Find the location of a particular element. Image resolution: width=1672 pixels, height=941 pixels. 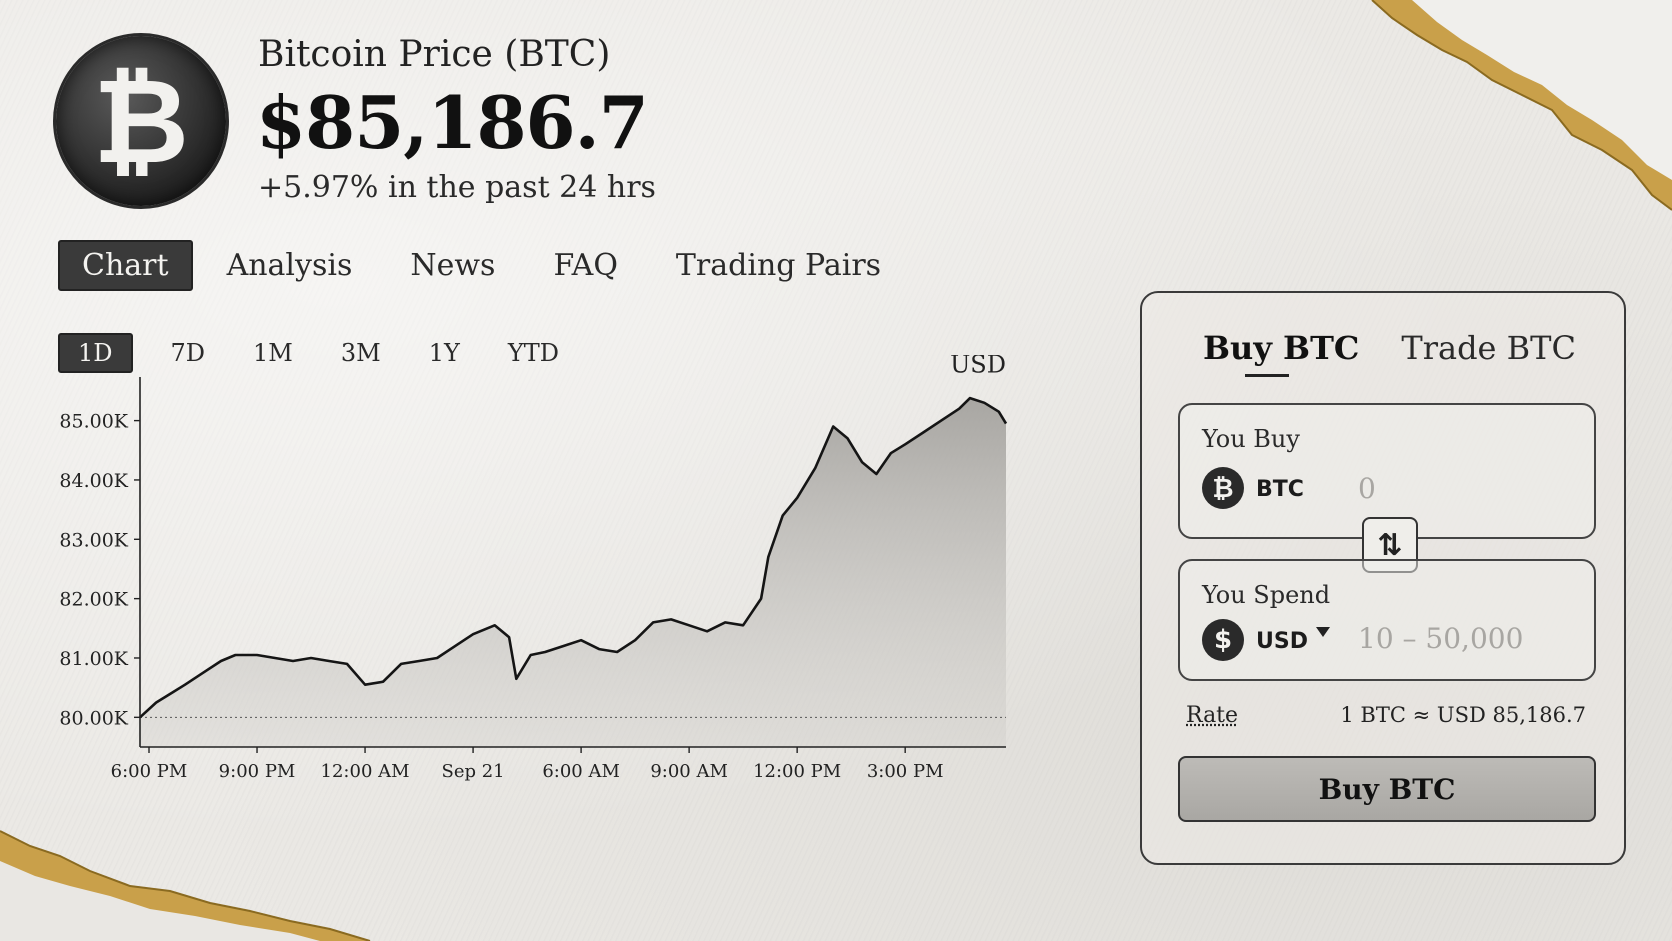

y-tick-label: 82.00K is located at coordinates (93, 600).